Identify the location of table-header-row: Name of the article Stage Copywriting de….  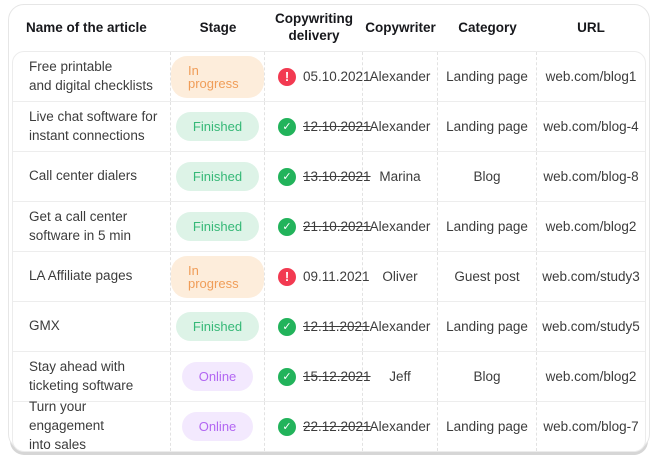
(329, 28).